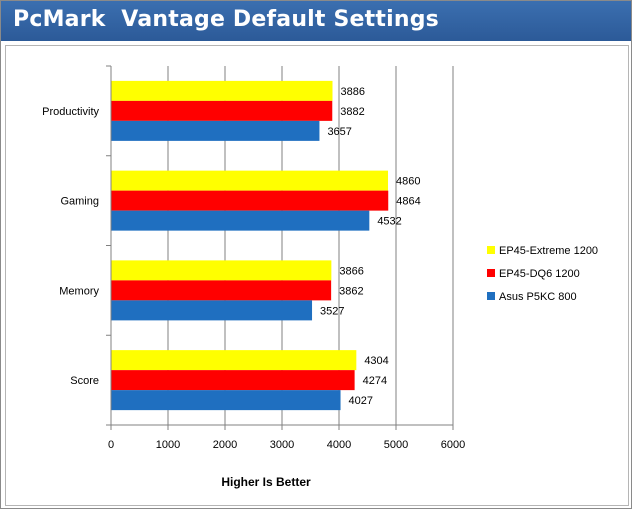 This screenshot has height=509, width=632. What do you see at coordinates (408, 202) in the screenshot?
I see `data-label: 4864` at bounding box center [408, 202].